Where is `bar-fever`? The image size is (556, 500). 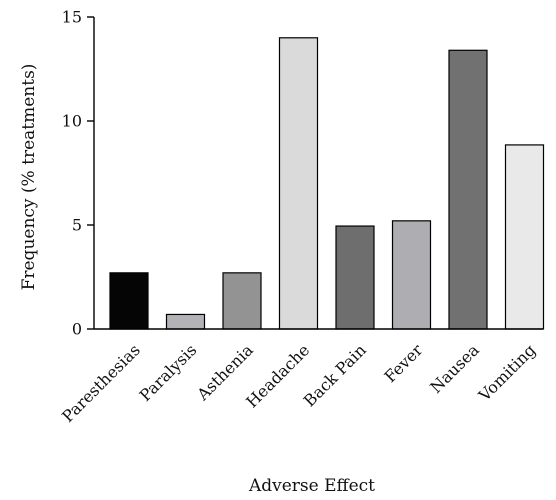 bar-fever is located at coordinates (411, 275).